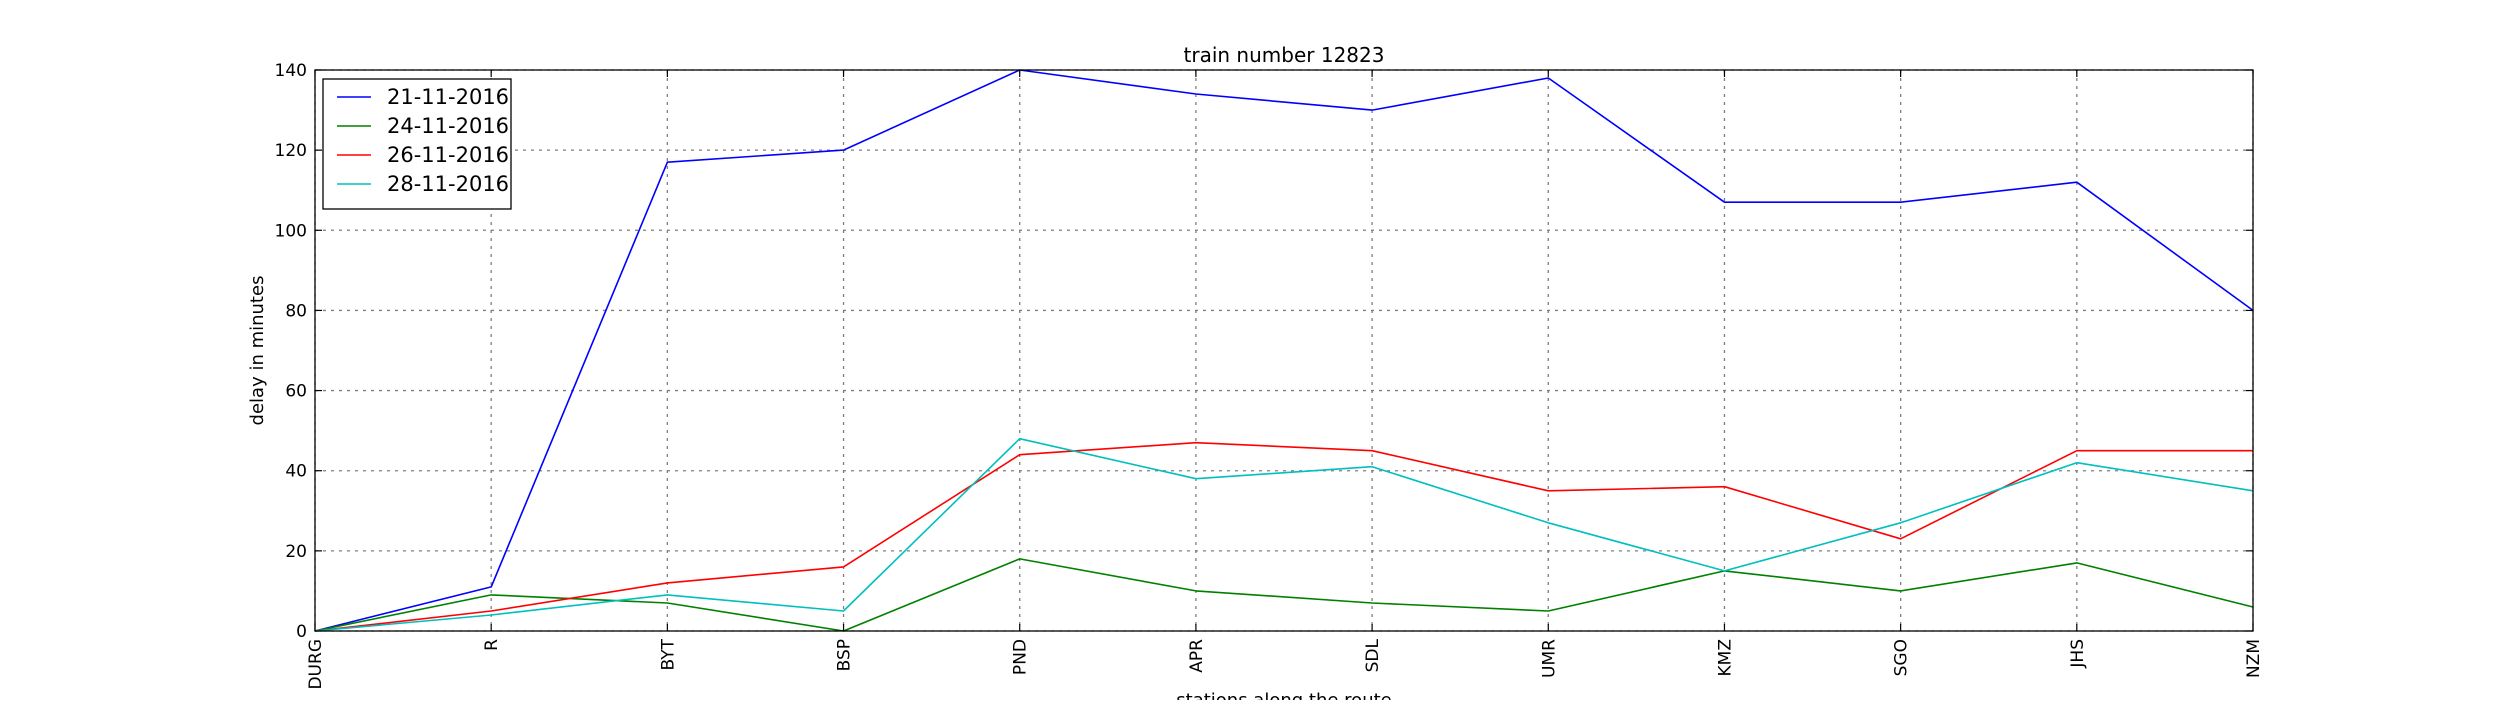 This screenshot has width=2500, height=704. What do you see at coordinates (1902, 657) in the screenshot?
I see `x-tick-label: SGO` at bounding box center [1902, 657].